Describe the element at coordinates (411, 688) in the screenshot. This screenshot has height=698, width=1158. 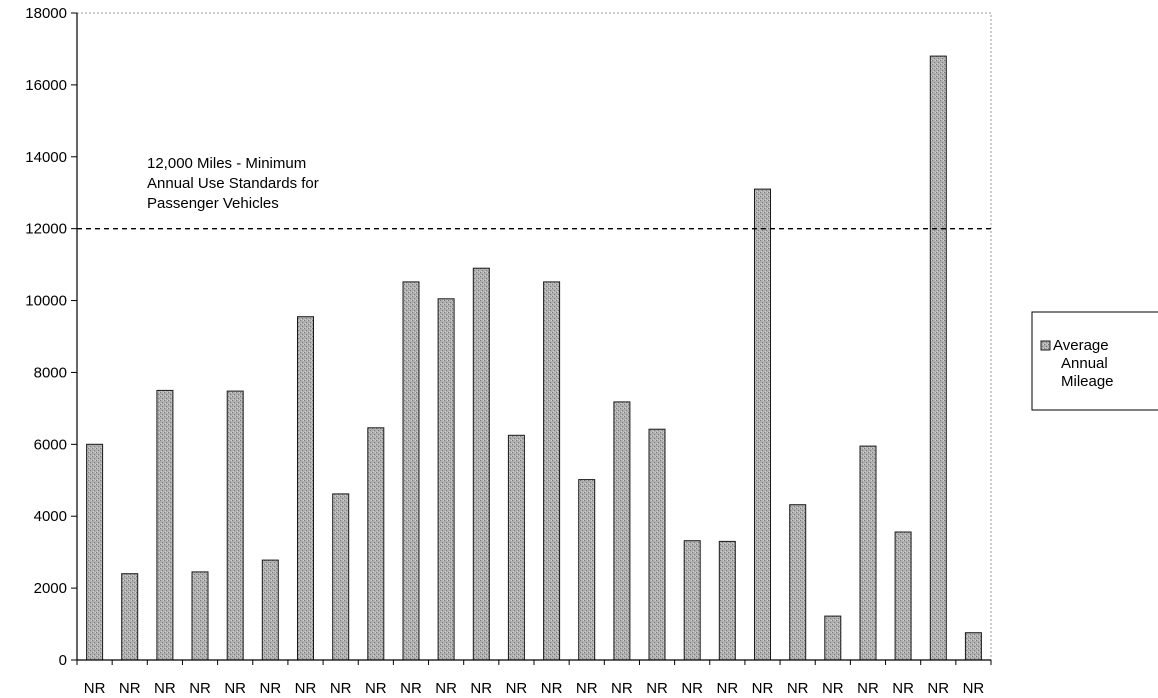
I see `x-tick-label-10: NR` at that location.